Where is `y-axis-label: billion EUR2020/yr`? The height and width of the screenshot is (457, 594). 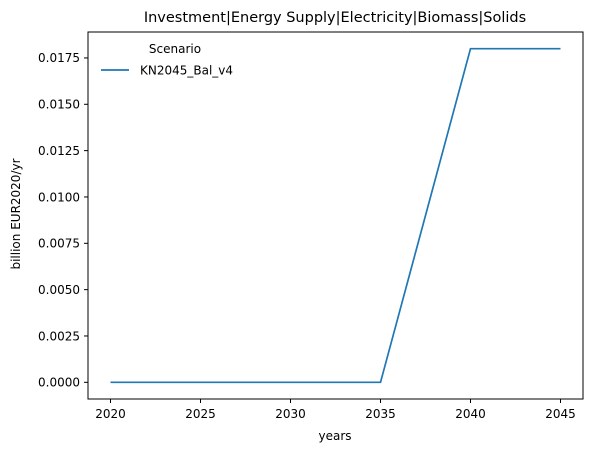
y-axis-label: billion EUR2020/yr is located at coordinates (16, 213).